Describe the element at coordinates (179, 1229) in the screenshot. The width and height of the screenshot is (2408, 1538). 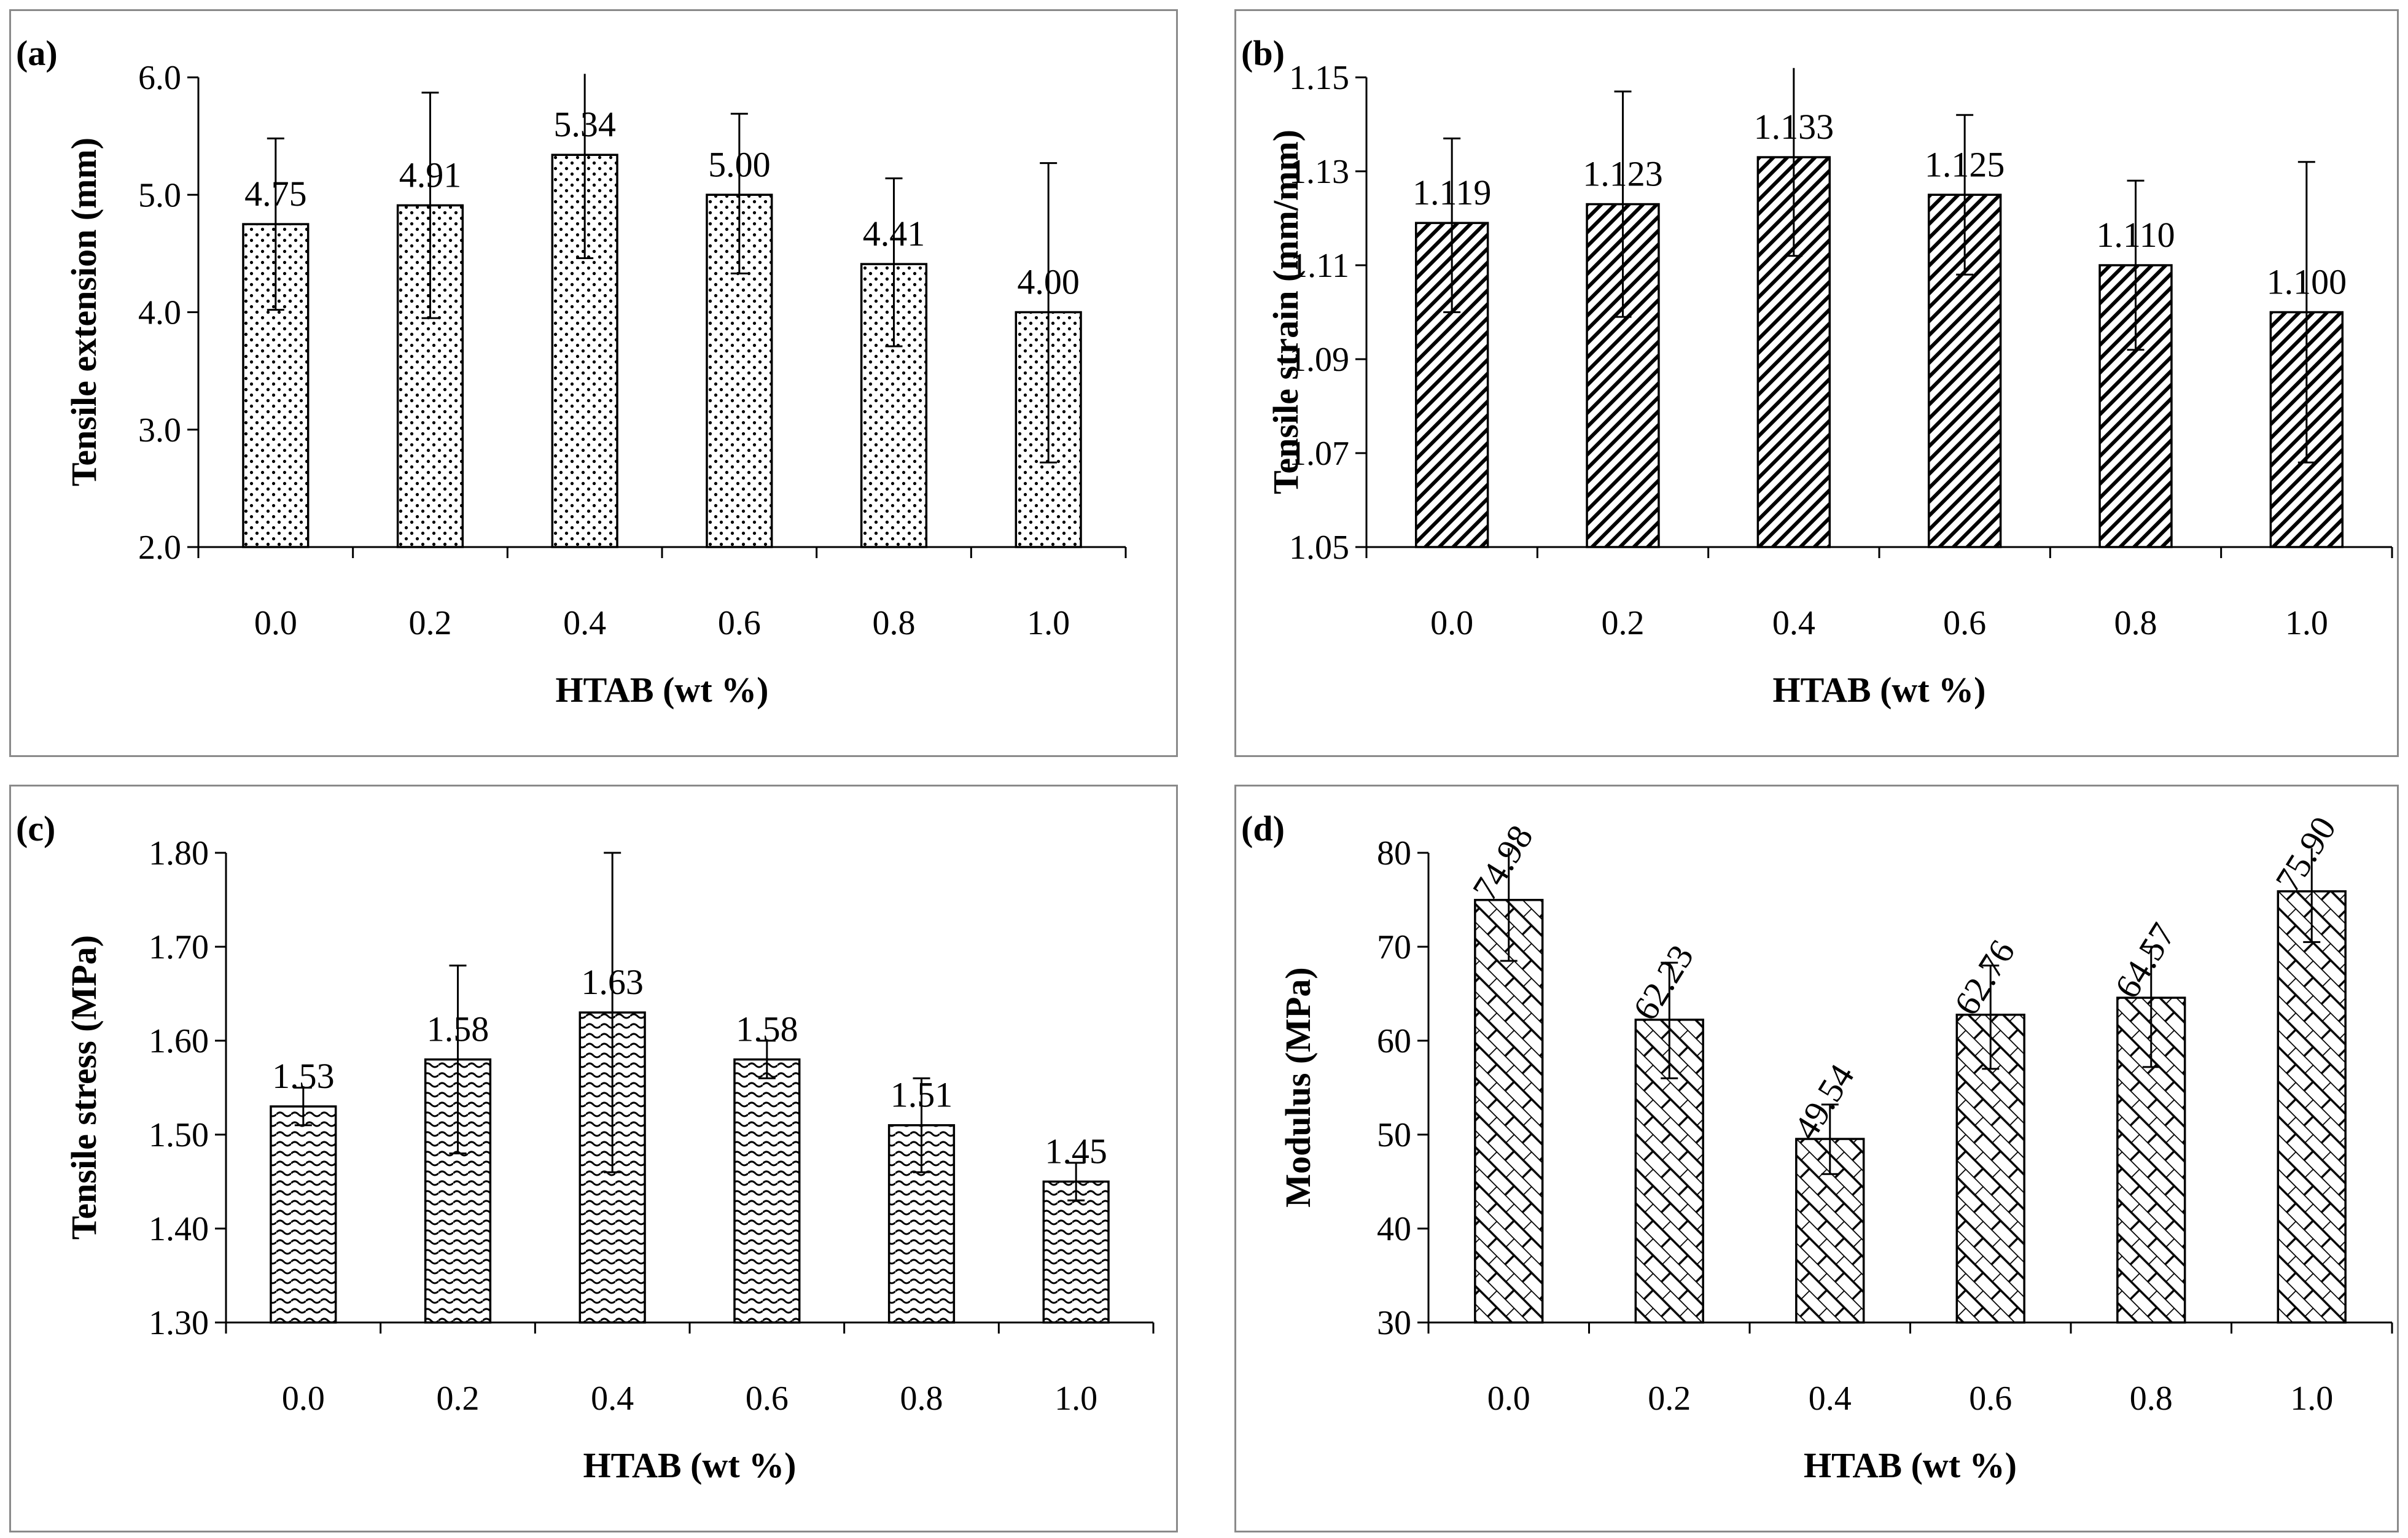
I see `y-tick-label-c-1: 1.40` at that location.